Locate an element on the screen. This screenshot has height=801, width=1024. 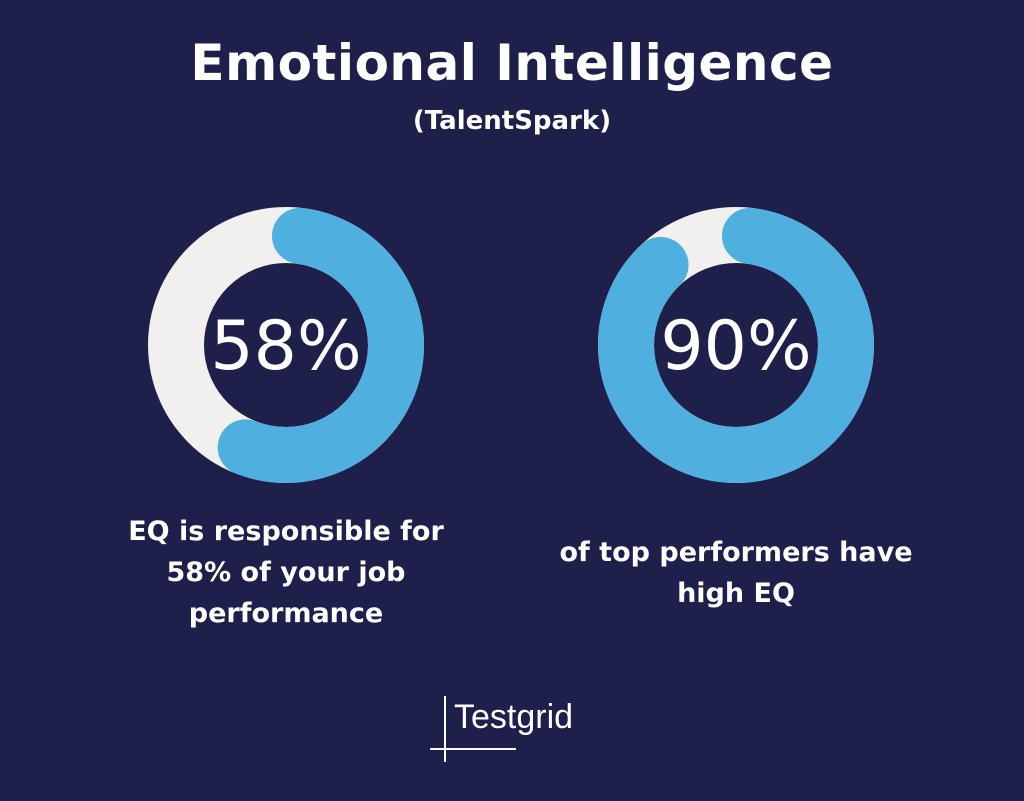
page-title: Emotional Intelligence is located at coordinates (512, 63).